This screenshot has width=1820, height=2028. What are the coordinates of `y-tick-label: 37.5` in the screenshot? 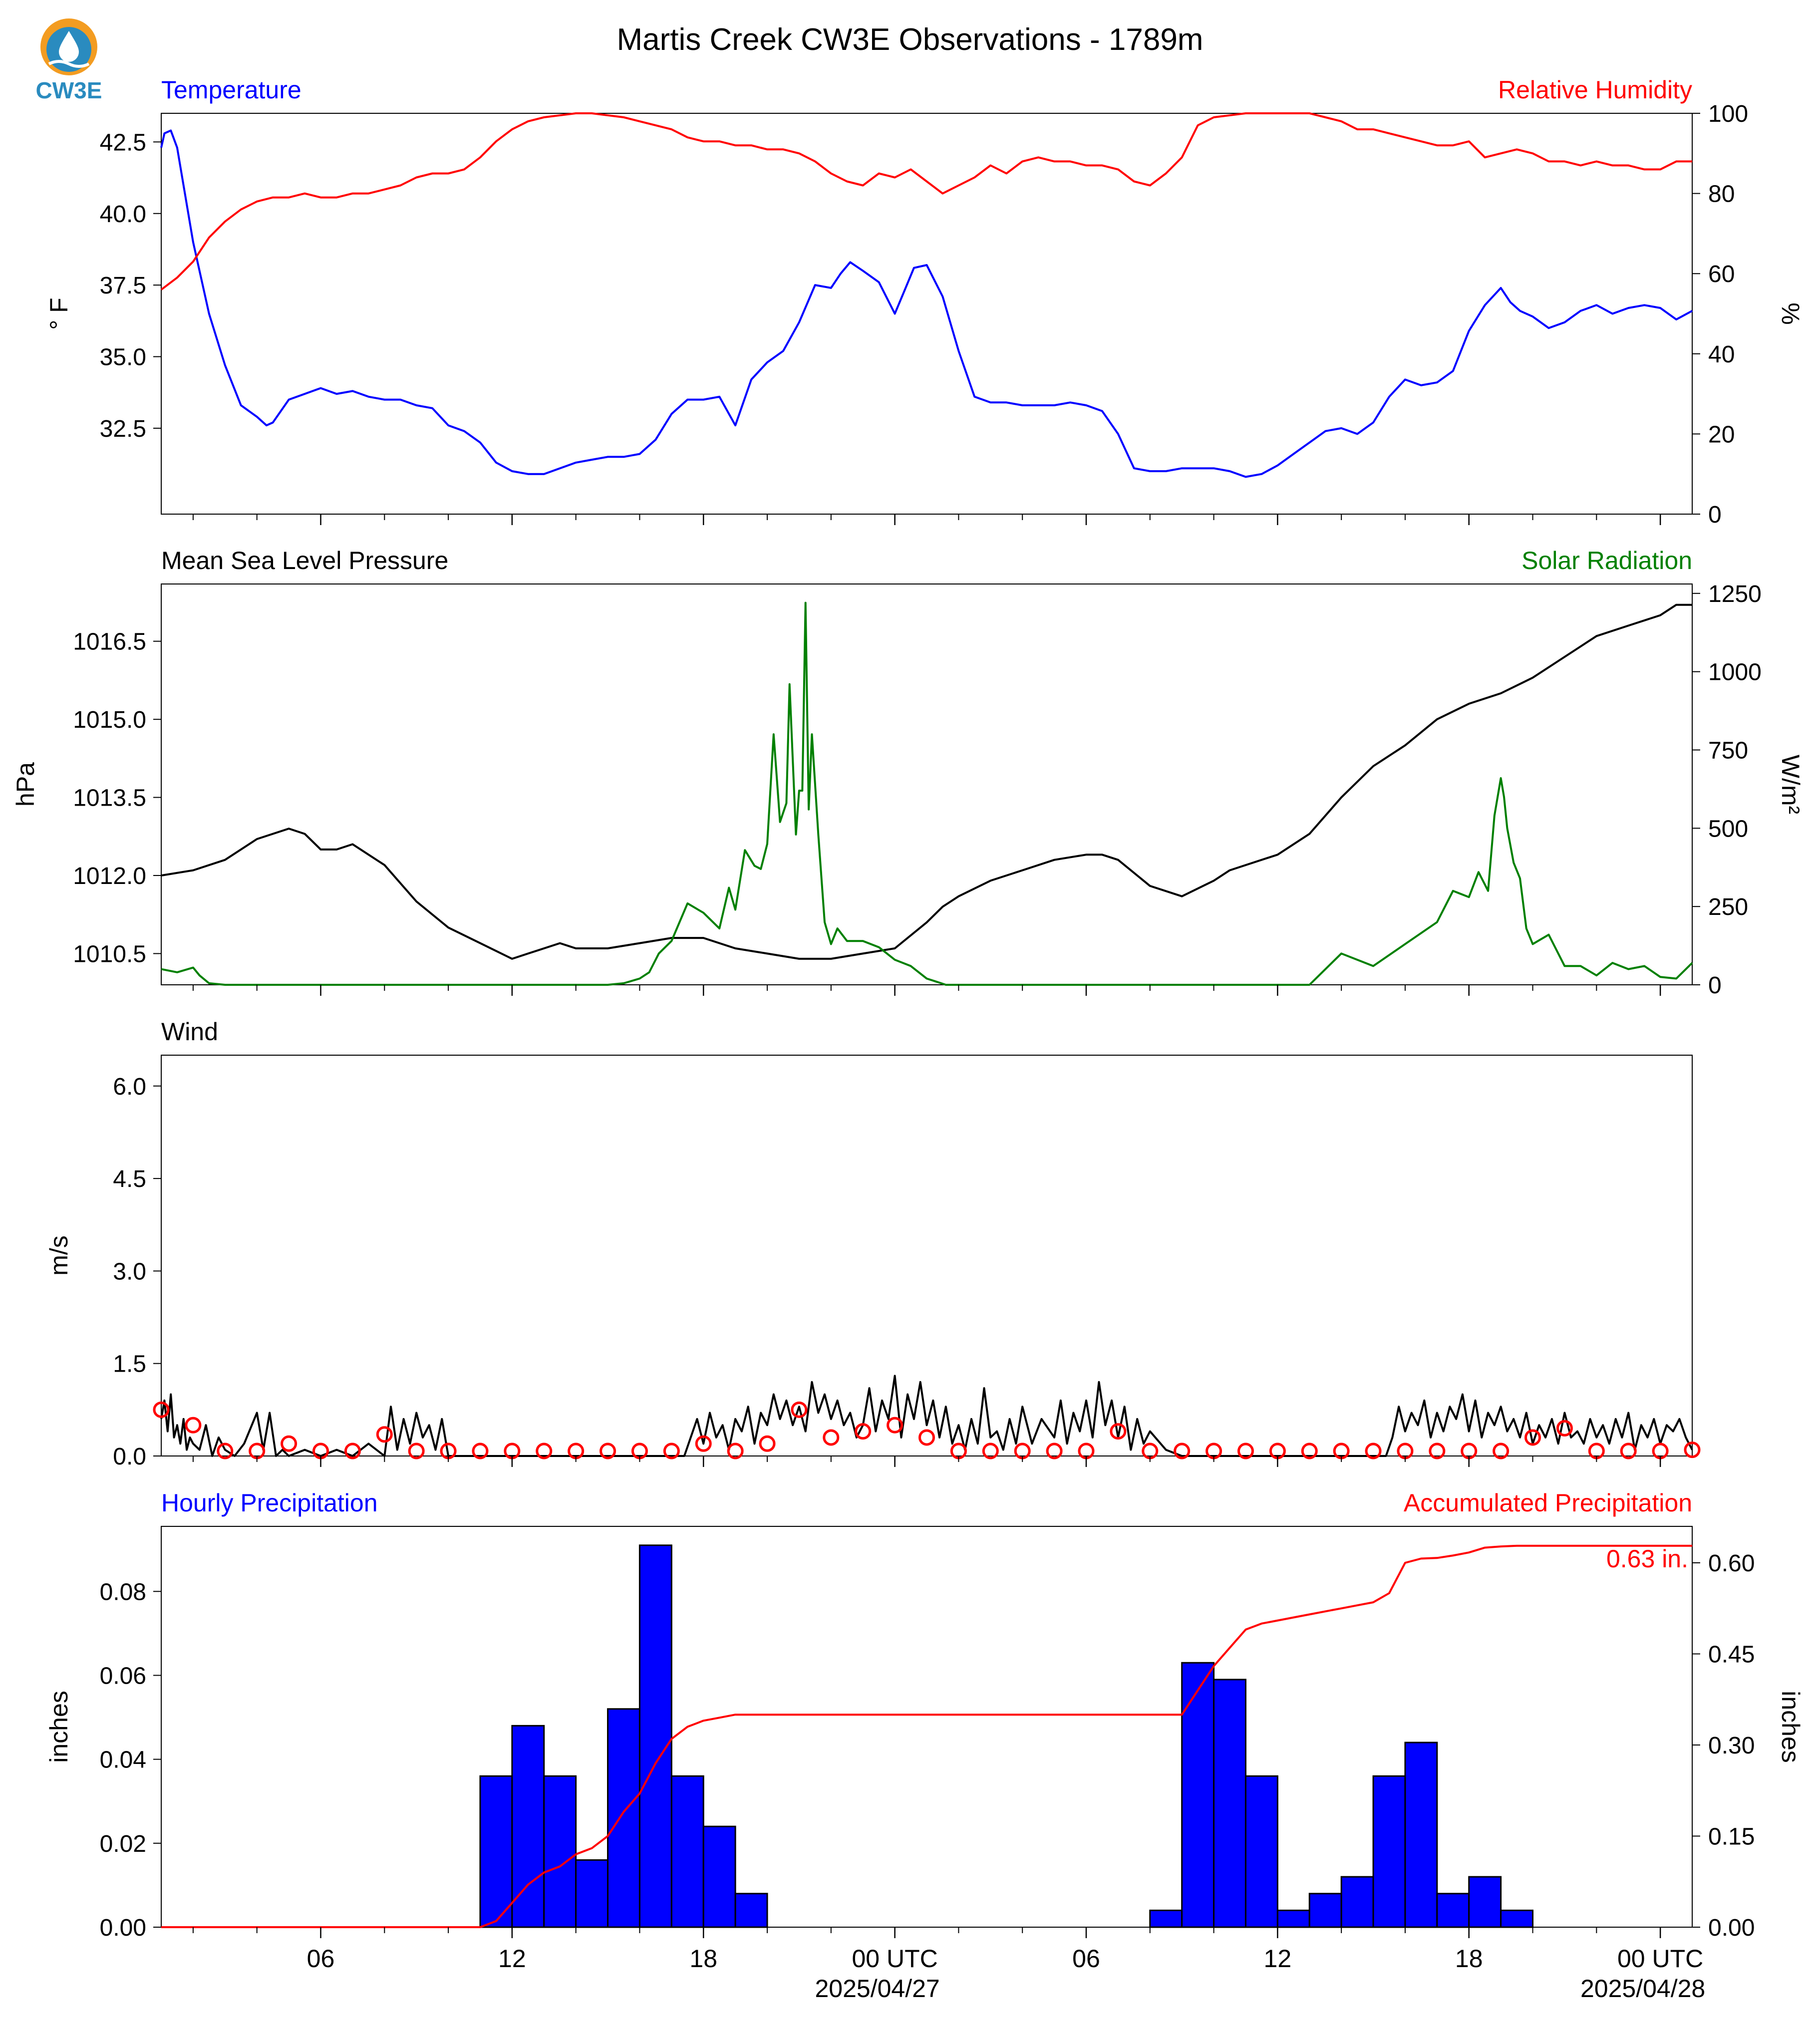 It's located at (123, 286).